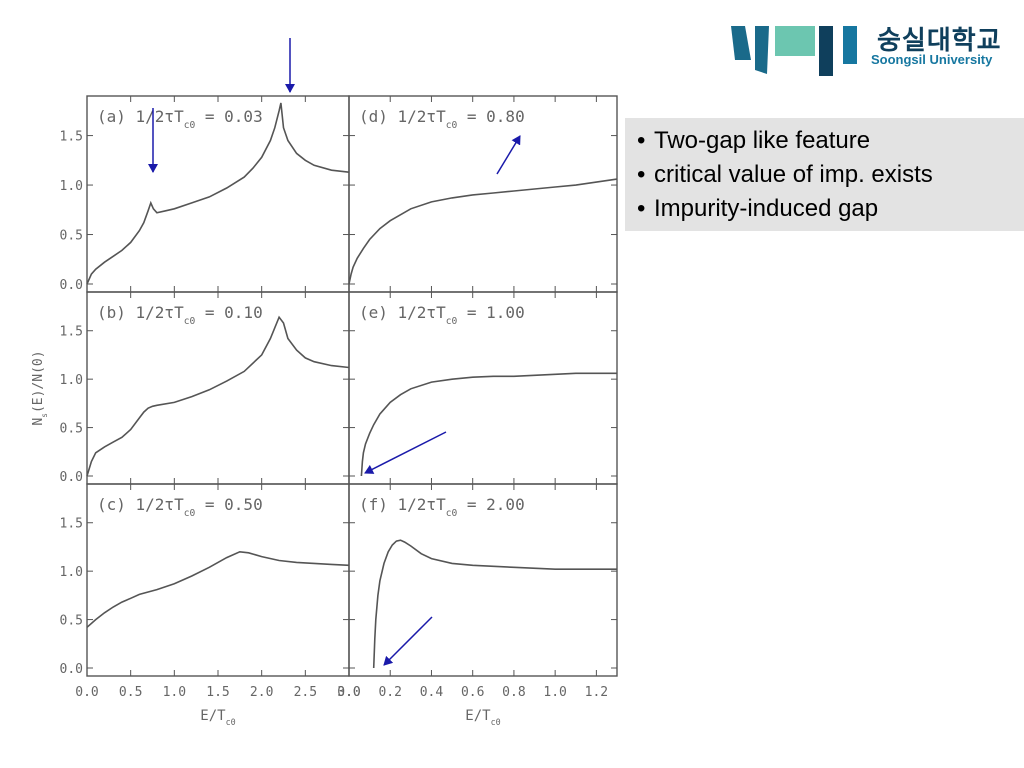 Image resolution: width=1024 pixels, height=768 pixels. Describe the element at coordinates (472, 692) in the screenshot. I see `x-tick-label: 0.6` at that location.